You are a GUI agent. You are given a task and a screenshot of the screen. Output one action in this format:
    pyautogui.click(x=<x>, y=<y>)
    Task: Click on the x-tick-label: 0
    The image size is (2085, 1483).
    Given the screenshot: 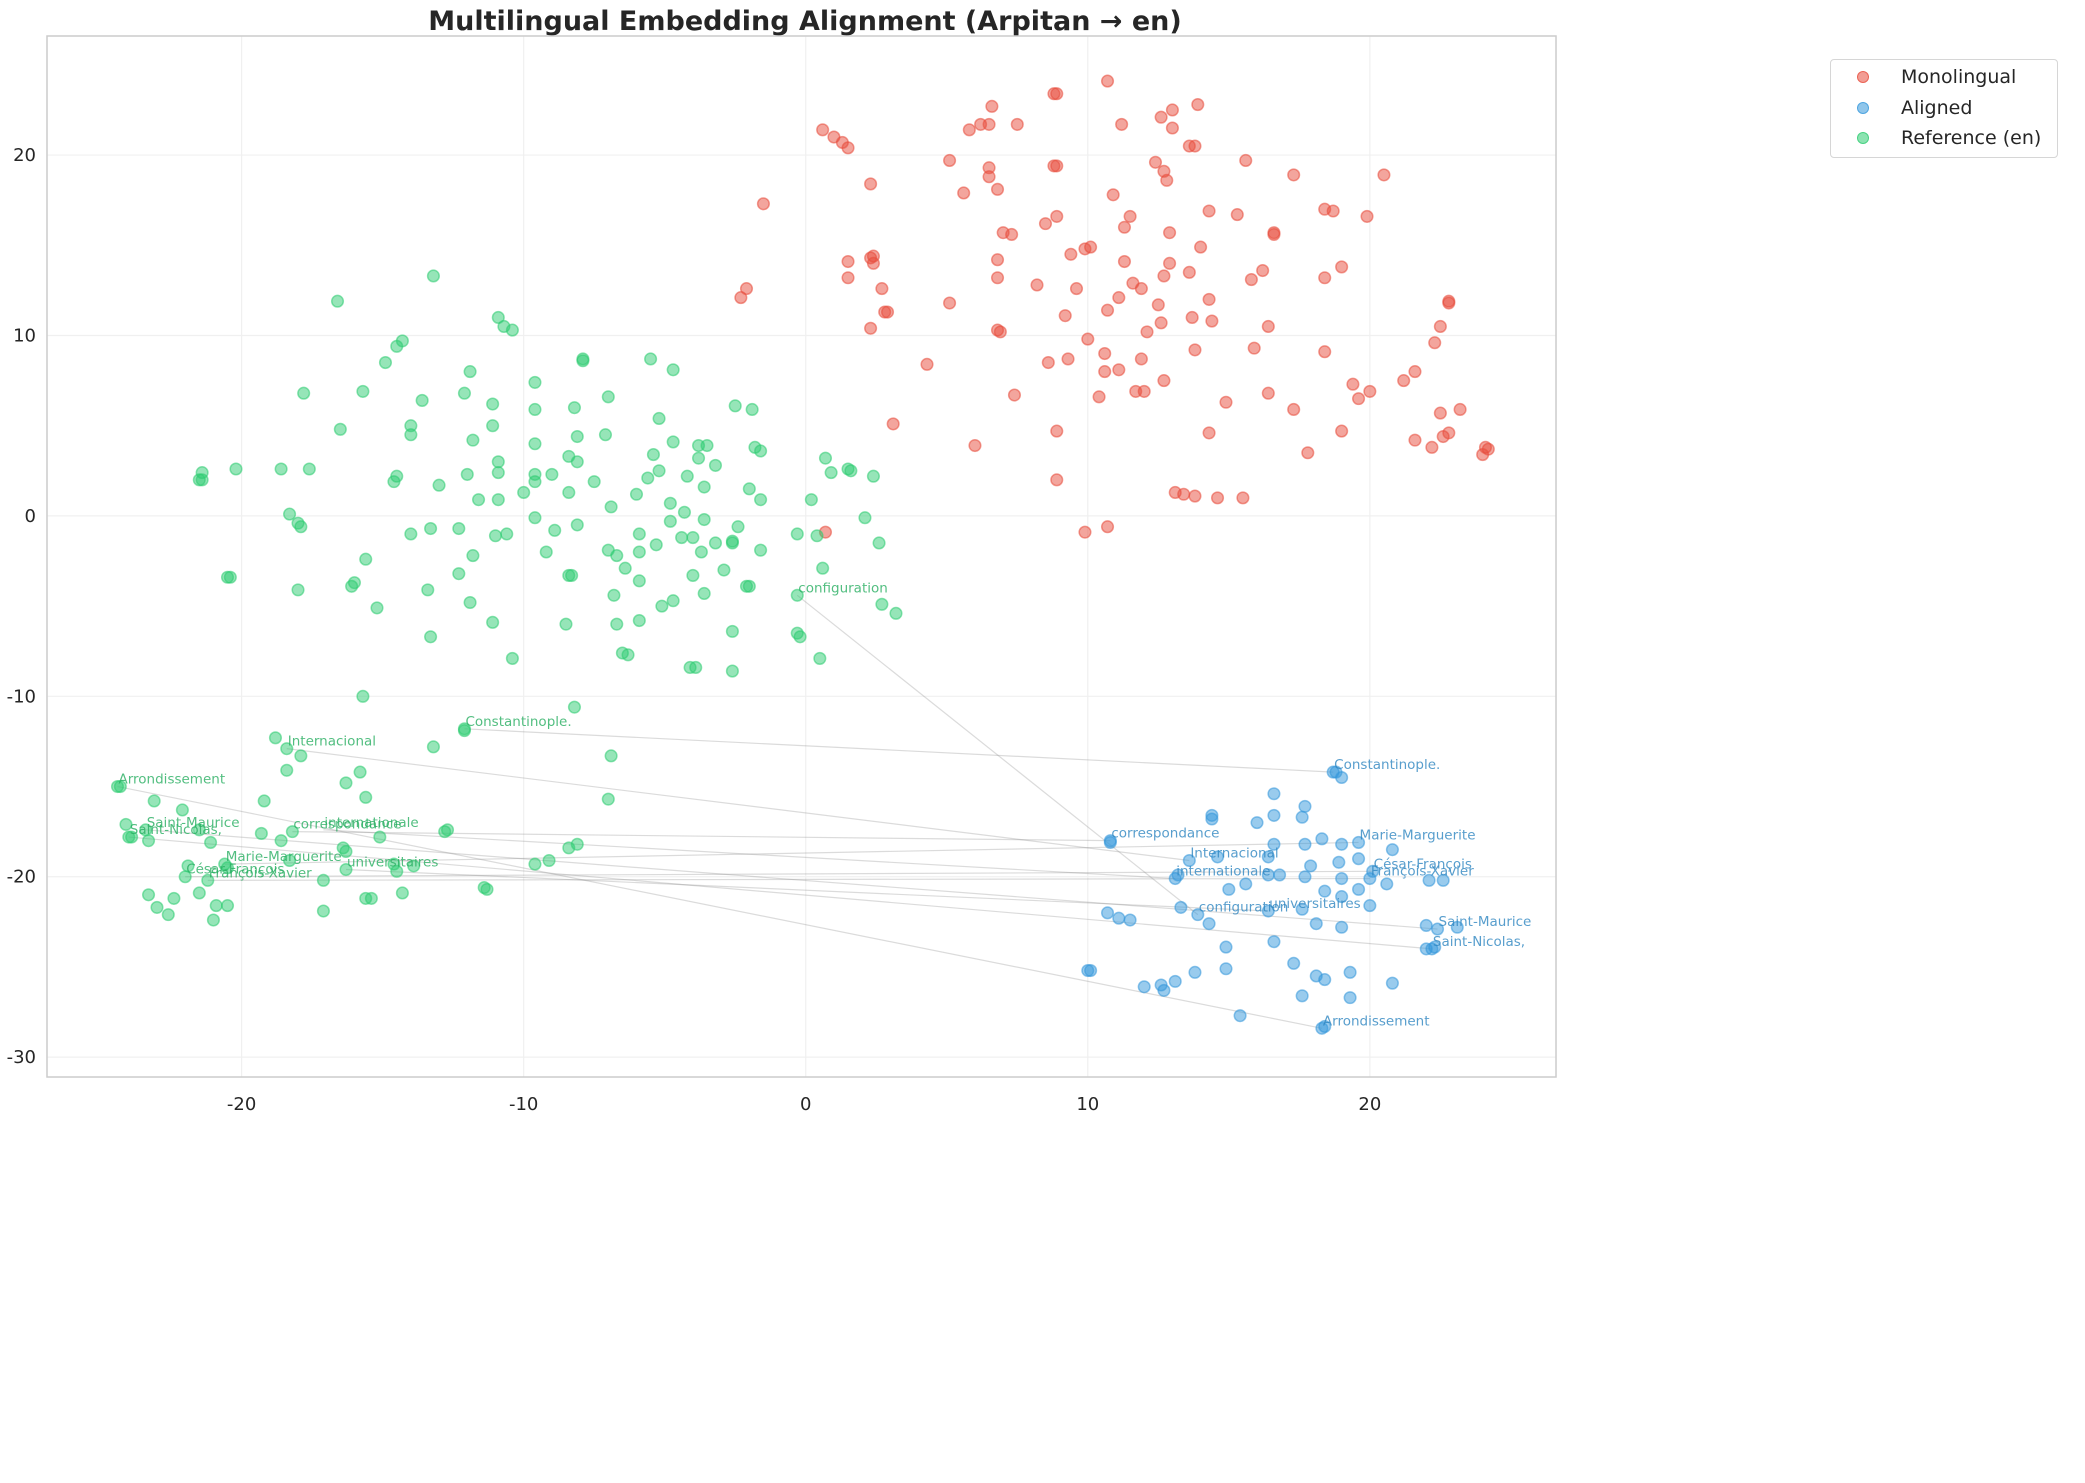 What is the action you would take?
    pyautogui.click(x=805, y=1104)
    